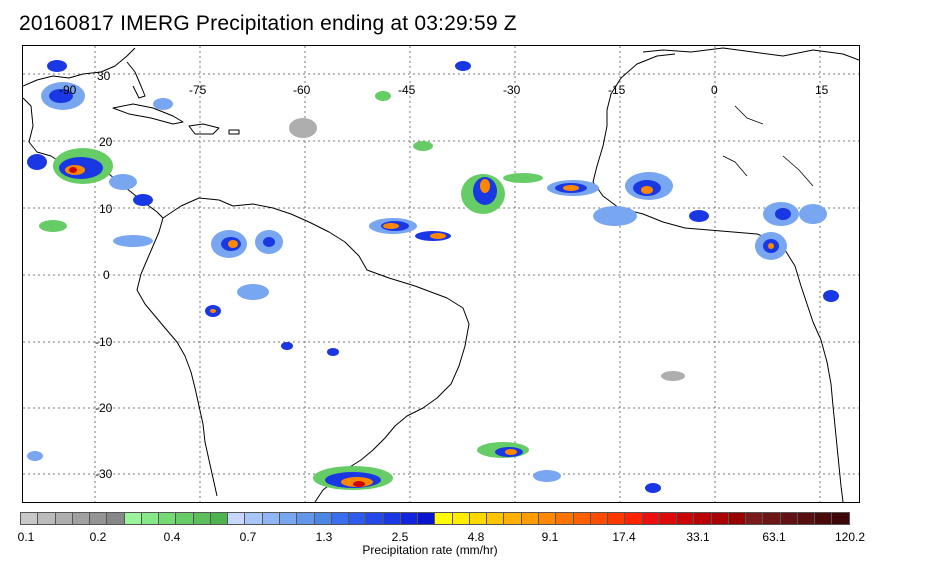 The height and width of the screenshot is (571, 944). What do you see at coordinates (512, 90) in the screenshot?
I see `lon-label: -30` at bounding box center [512, 90].